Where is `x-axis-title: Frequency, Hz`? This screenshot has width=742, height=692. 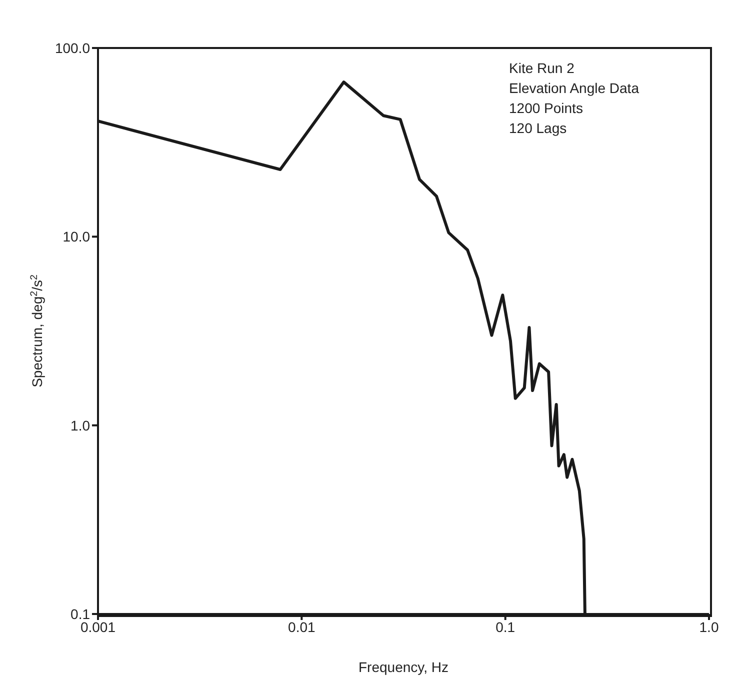
x-axis-title: Frequency, Hz is located at coordinates (403, 667).